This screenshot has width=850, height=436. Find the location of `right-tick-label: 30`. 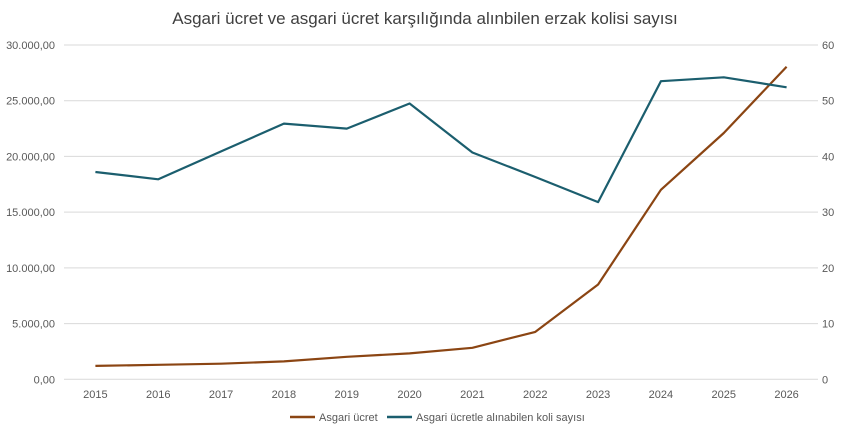

right-tick-label: 30 is located at coordinates (828, 213).